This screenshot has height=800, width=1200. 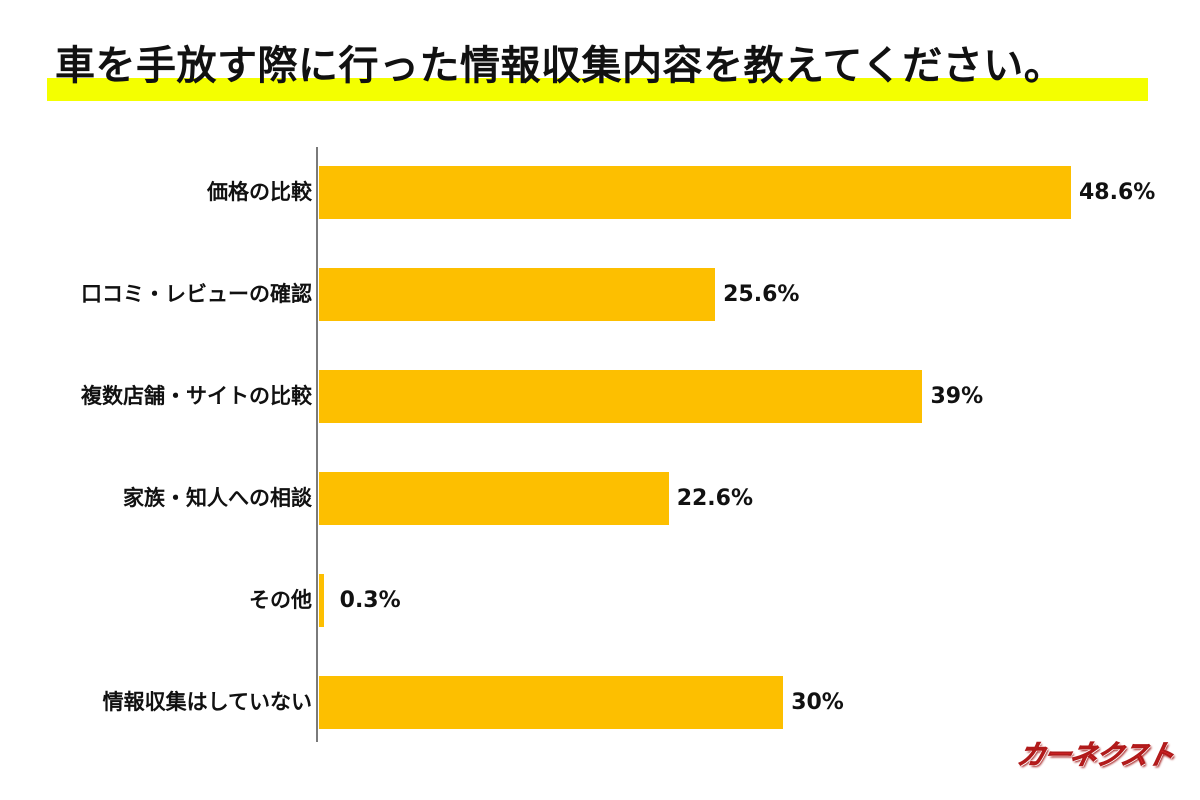 What do you see at coordinates (217, 498) in the screenshot?
I see `category-label: 家族・知人への相談` at bounding box center [217, 498].